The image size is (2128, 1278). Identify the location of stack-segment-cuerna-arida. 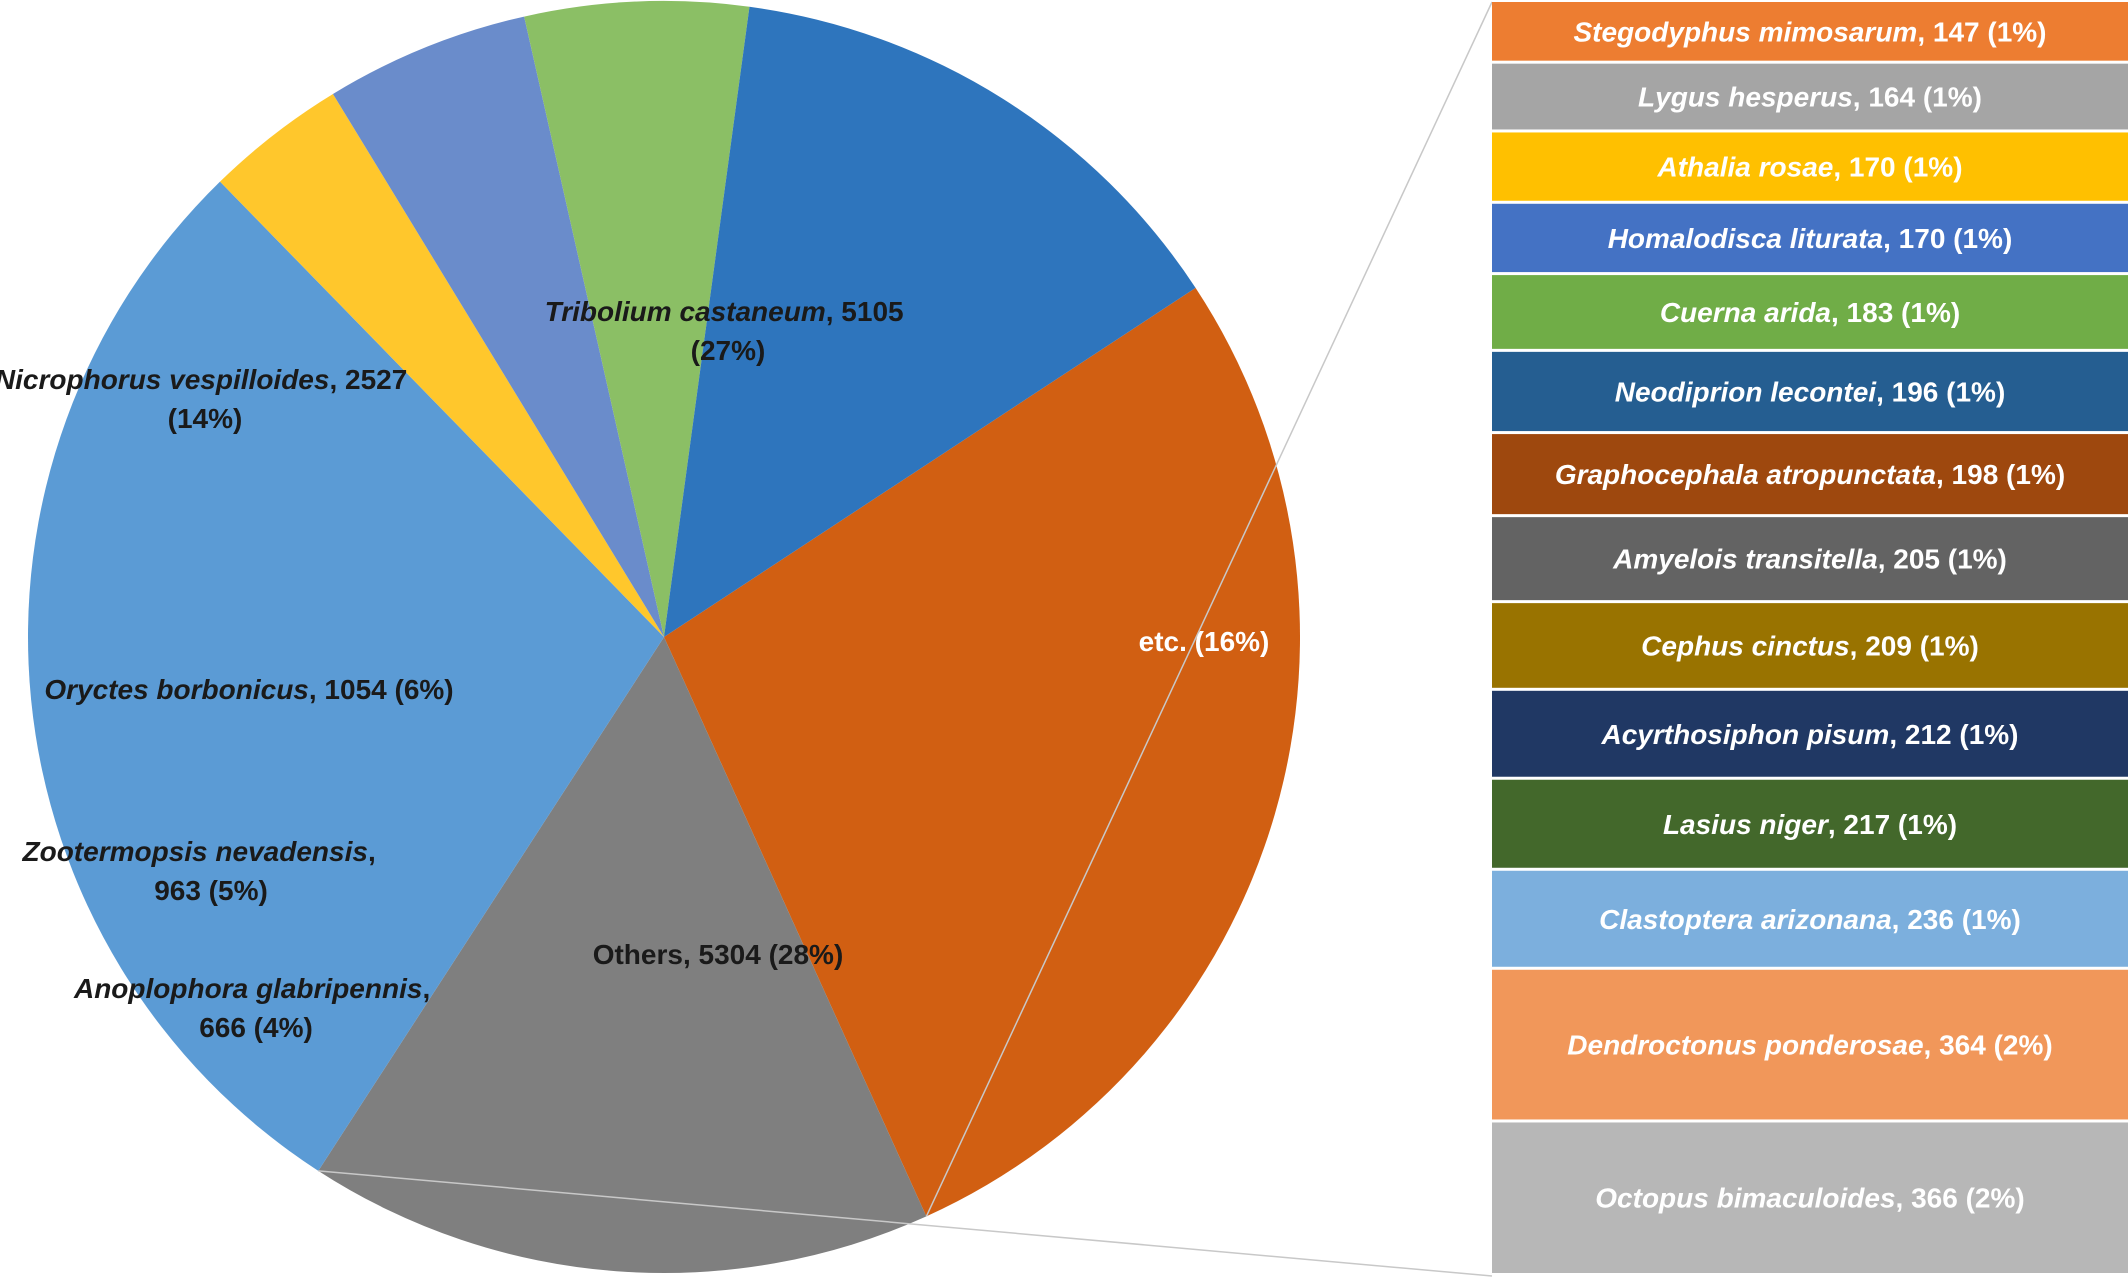
(1810, 312).